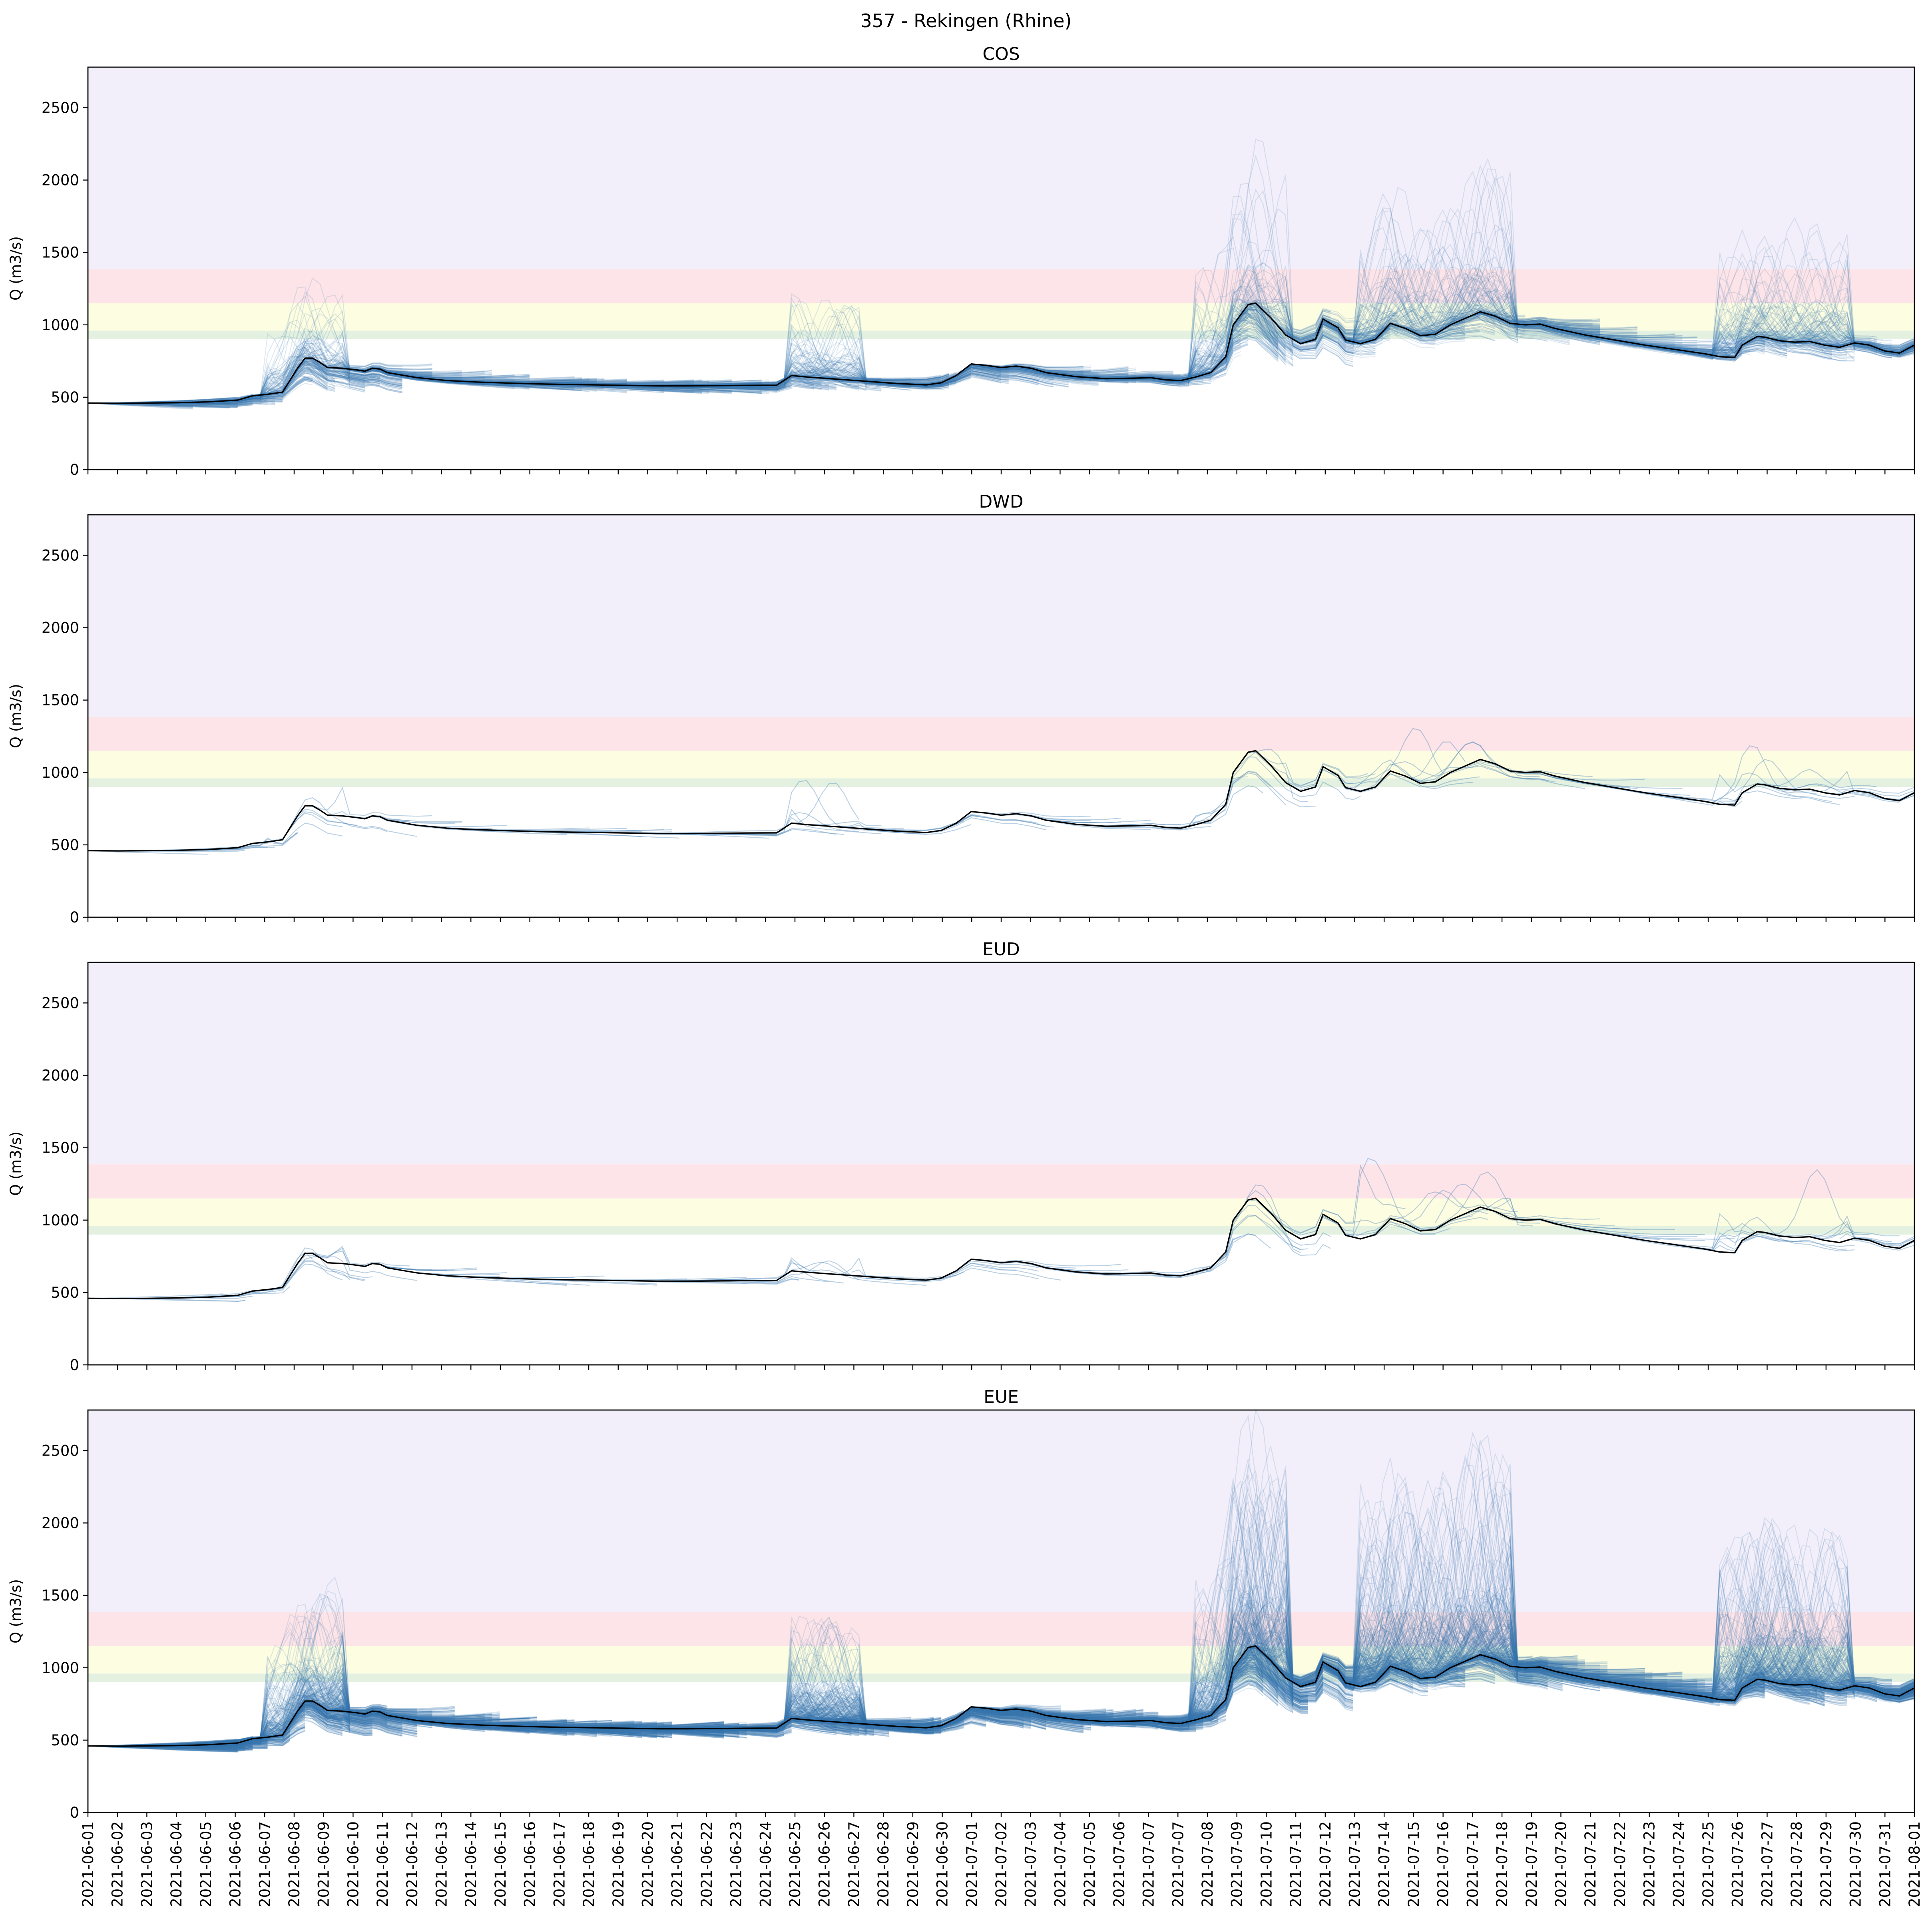  Describe the element at coordinates (60, 252) in the screenshot. I see `y-tick-label: 1500` at that location.